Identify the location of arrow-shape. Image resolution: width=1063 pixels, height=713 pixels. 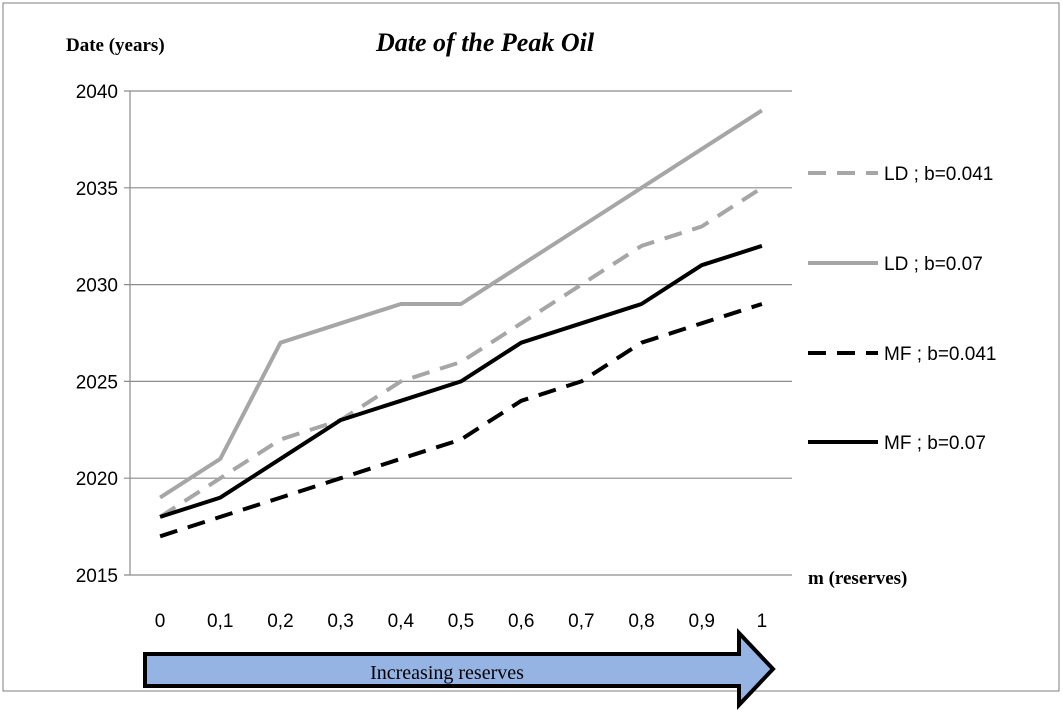
(459, 669).